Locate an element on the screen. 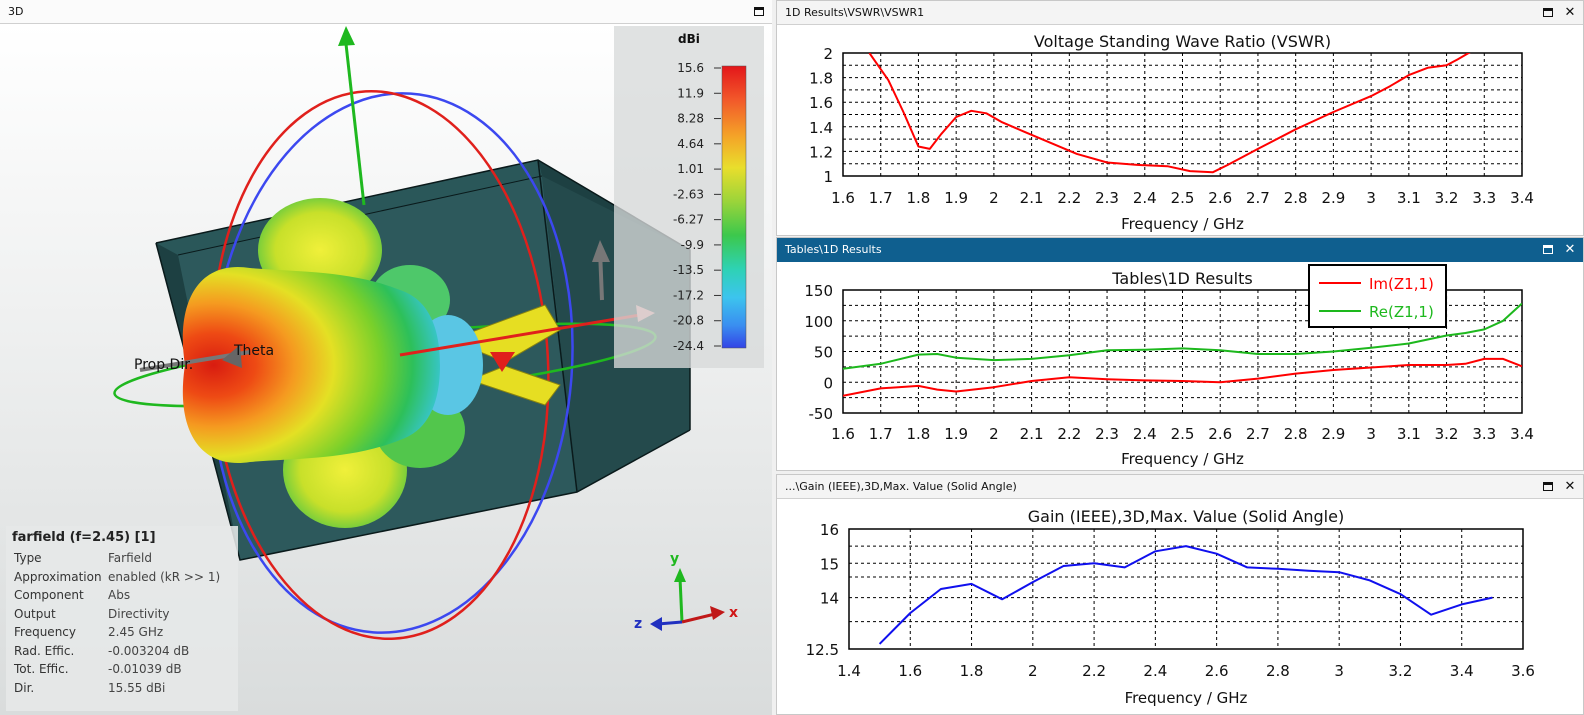 The height and width of the screenshot is (715, 1584). colorbar-tick-label: 11.9 is located at coordinates (690, 93).